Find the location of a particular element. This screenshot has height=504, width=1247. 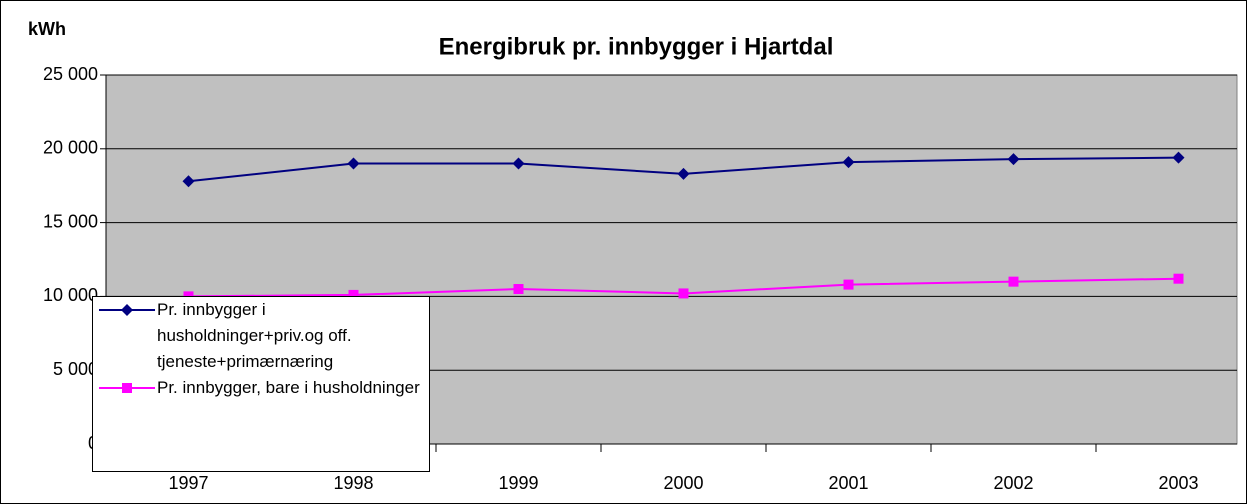

chart-title: Energibruk pr. innbygger i Hjartdal is located at coordinates (636, 46).